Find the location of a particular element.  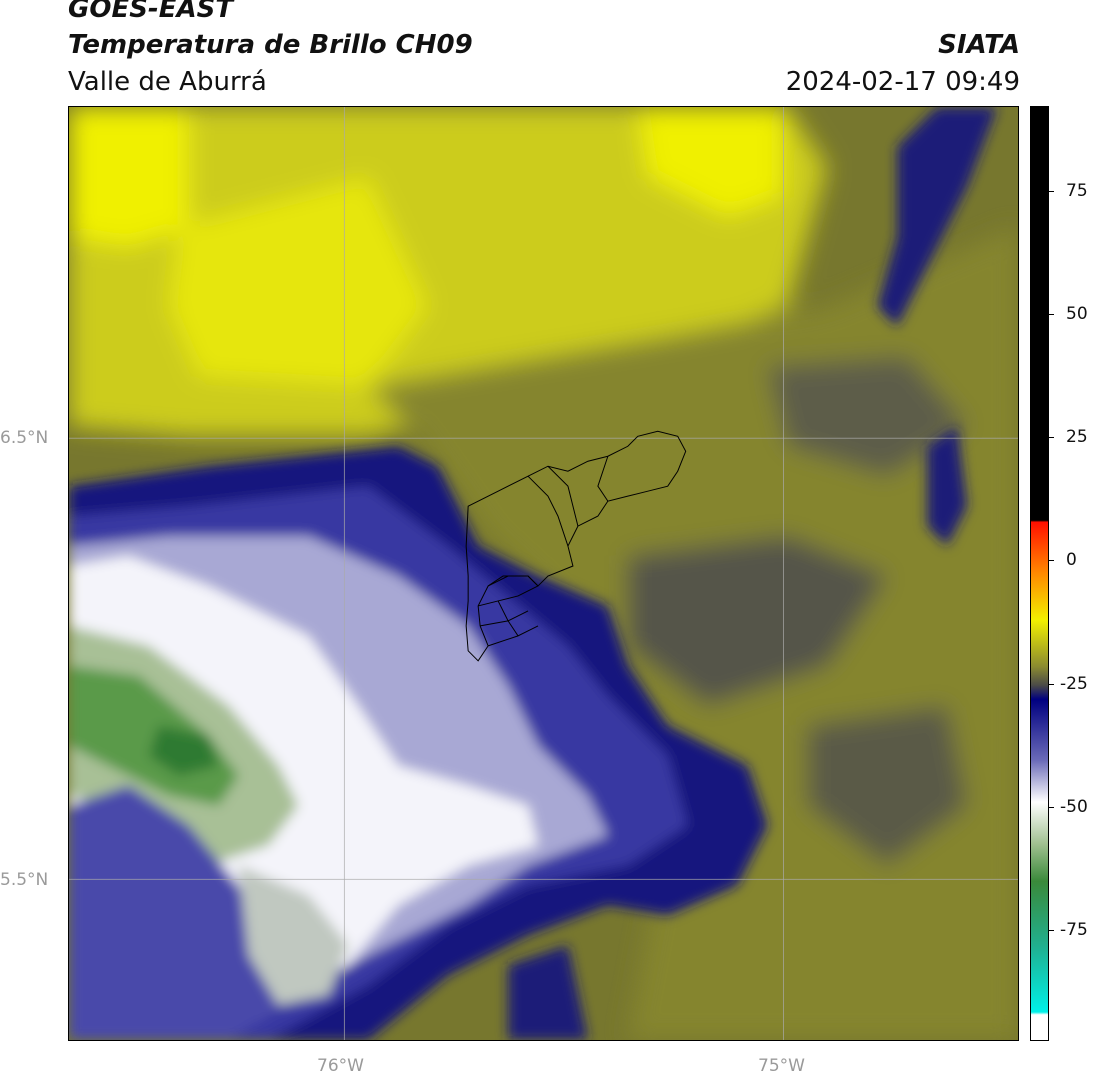

bright-yellow-region is located at coordinates (129, 177).